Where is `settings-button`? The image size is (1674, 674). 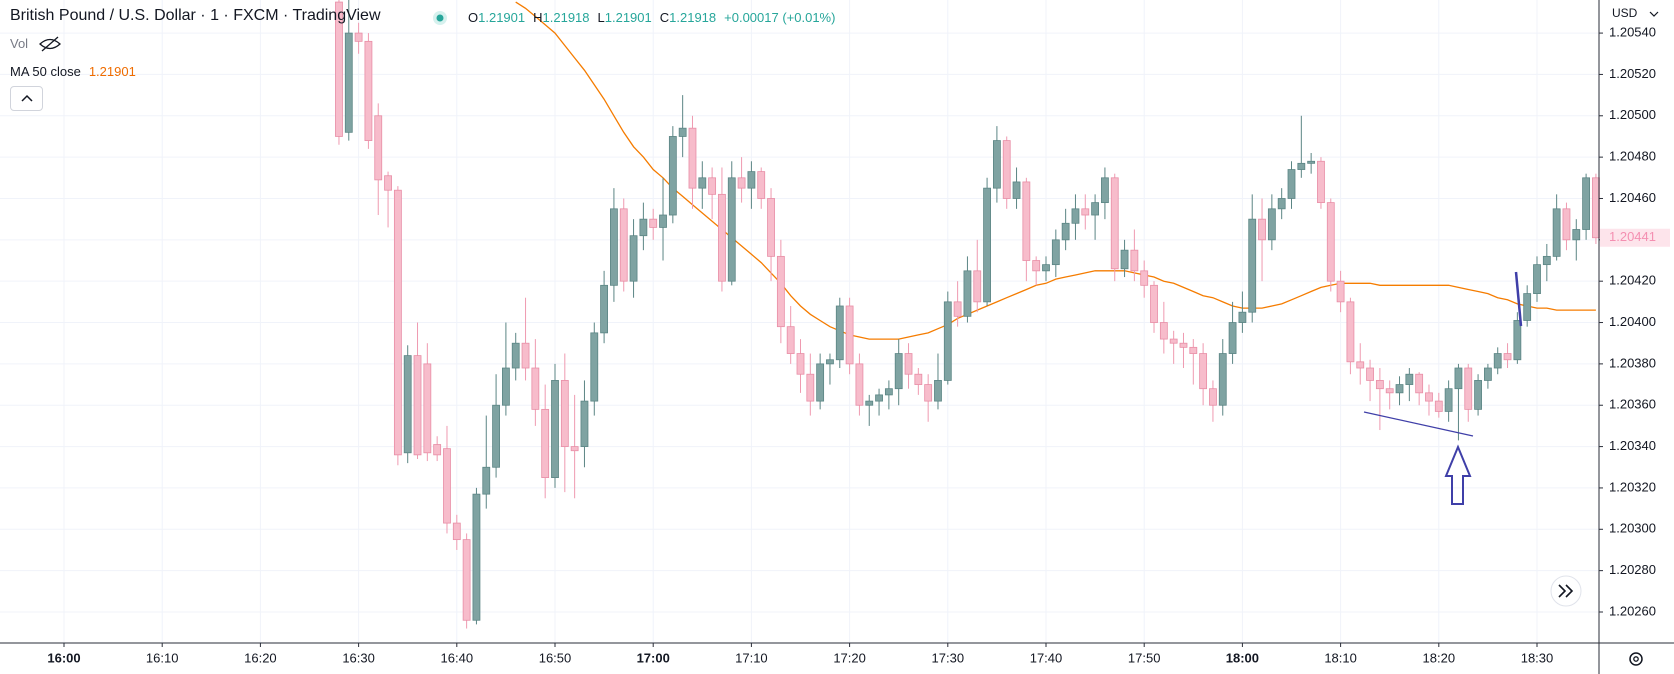 settings-button is located at coordinates (1636, 659).